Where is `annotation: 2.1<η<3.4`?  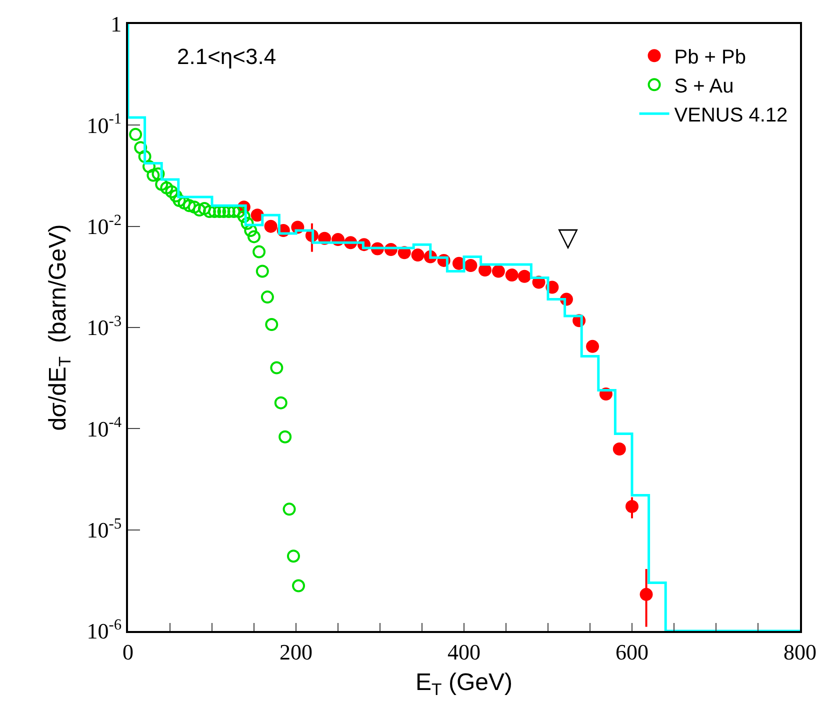 annotation: 2.1<η<3.4 is located at coordinates (226, 56).